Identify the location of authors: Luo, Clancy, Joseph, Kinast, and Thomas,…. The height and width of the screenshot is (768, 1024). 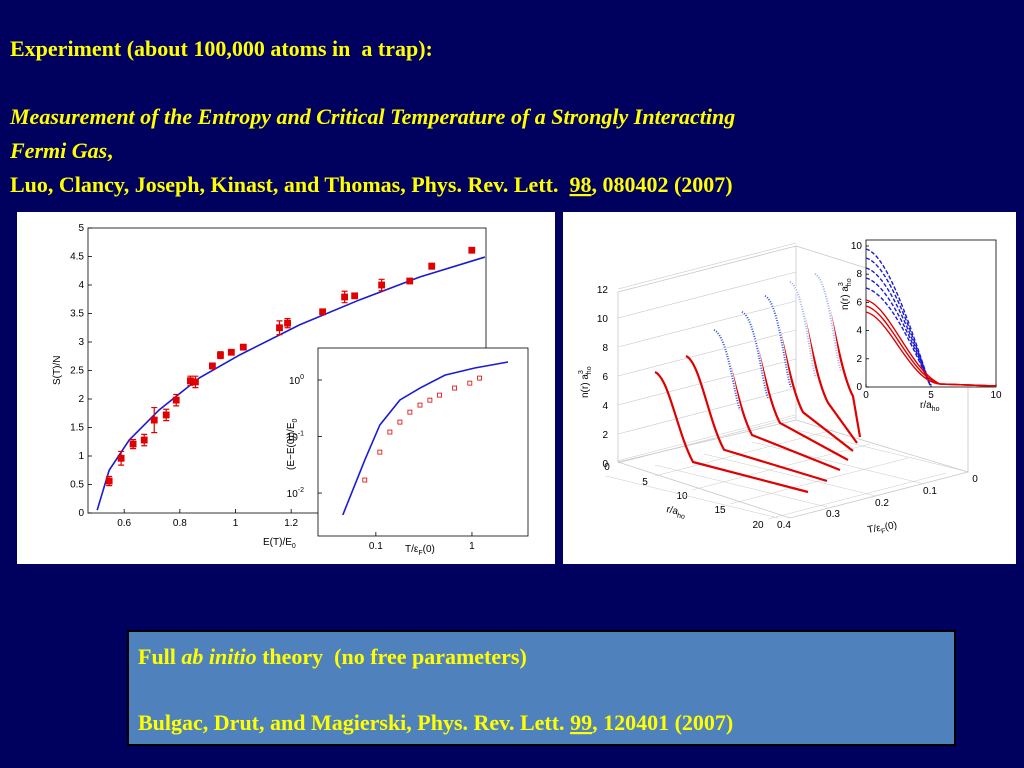
(289, 184).